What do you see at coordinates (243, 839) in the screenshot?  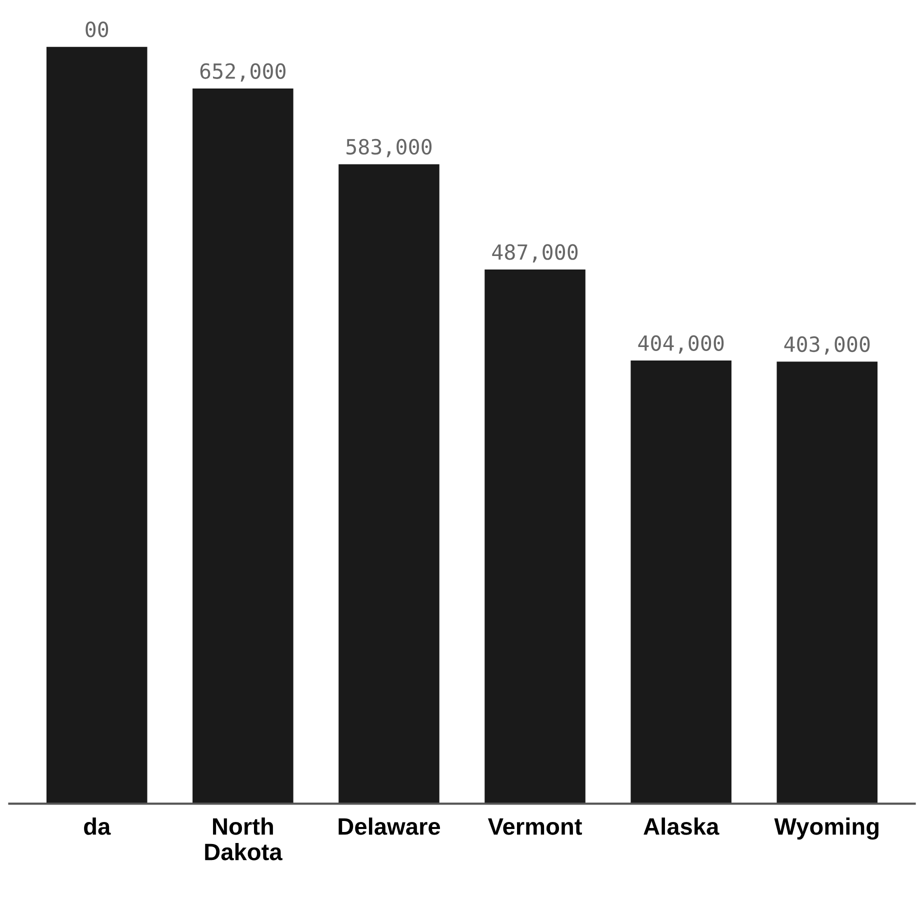 I see `x-tick-label: North Dakota` at bounding box center [243, 839].